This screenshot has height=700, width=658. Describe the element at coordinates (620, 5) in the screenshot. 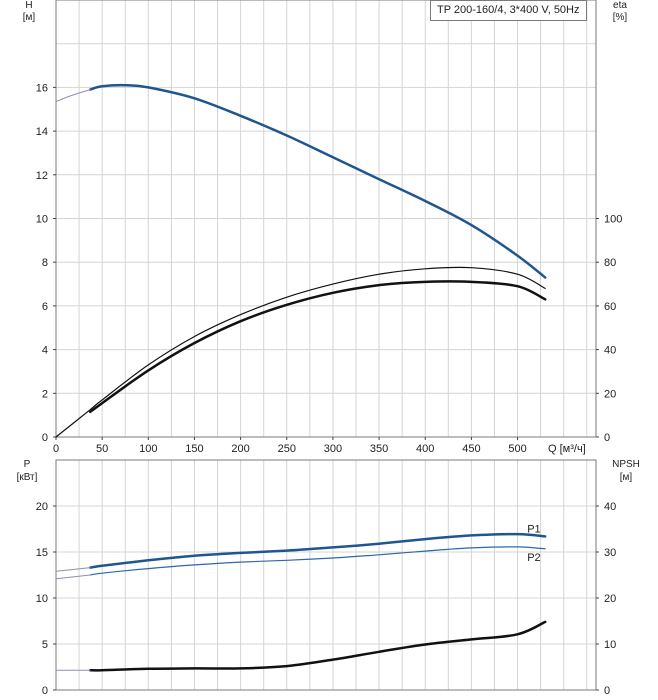

I see `y2-axis-title: eta` at that location.